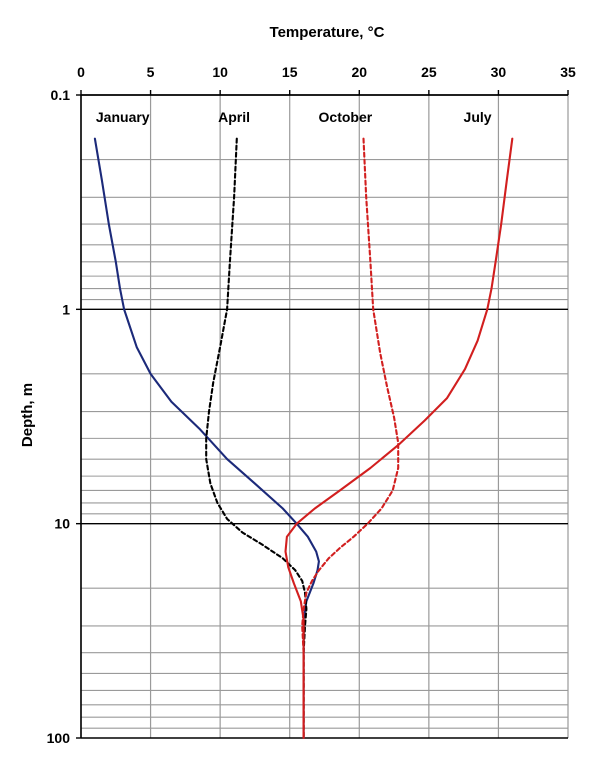 Image resolution: width=613 pixels, height=780 pixels. I want to click on y-tick-label: 10, so click(62, 524).